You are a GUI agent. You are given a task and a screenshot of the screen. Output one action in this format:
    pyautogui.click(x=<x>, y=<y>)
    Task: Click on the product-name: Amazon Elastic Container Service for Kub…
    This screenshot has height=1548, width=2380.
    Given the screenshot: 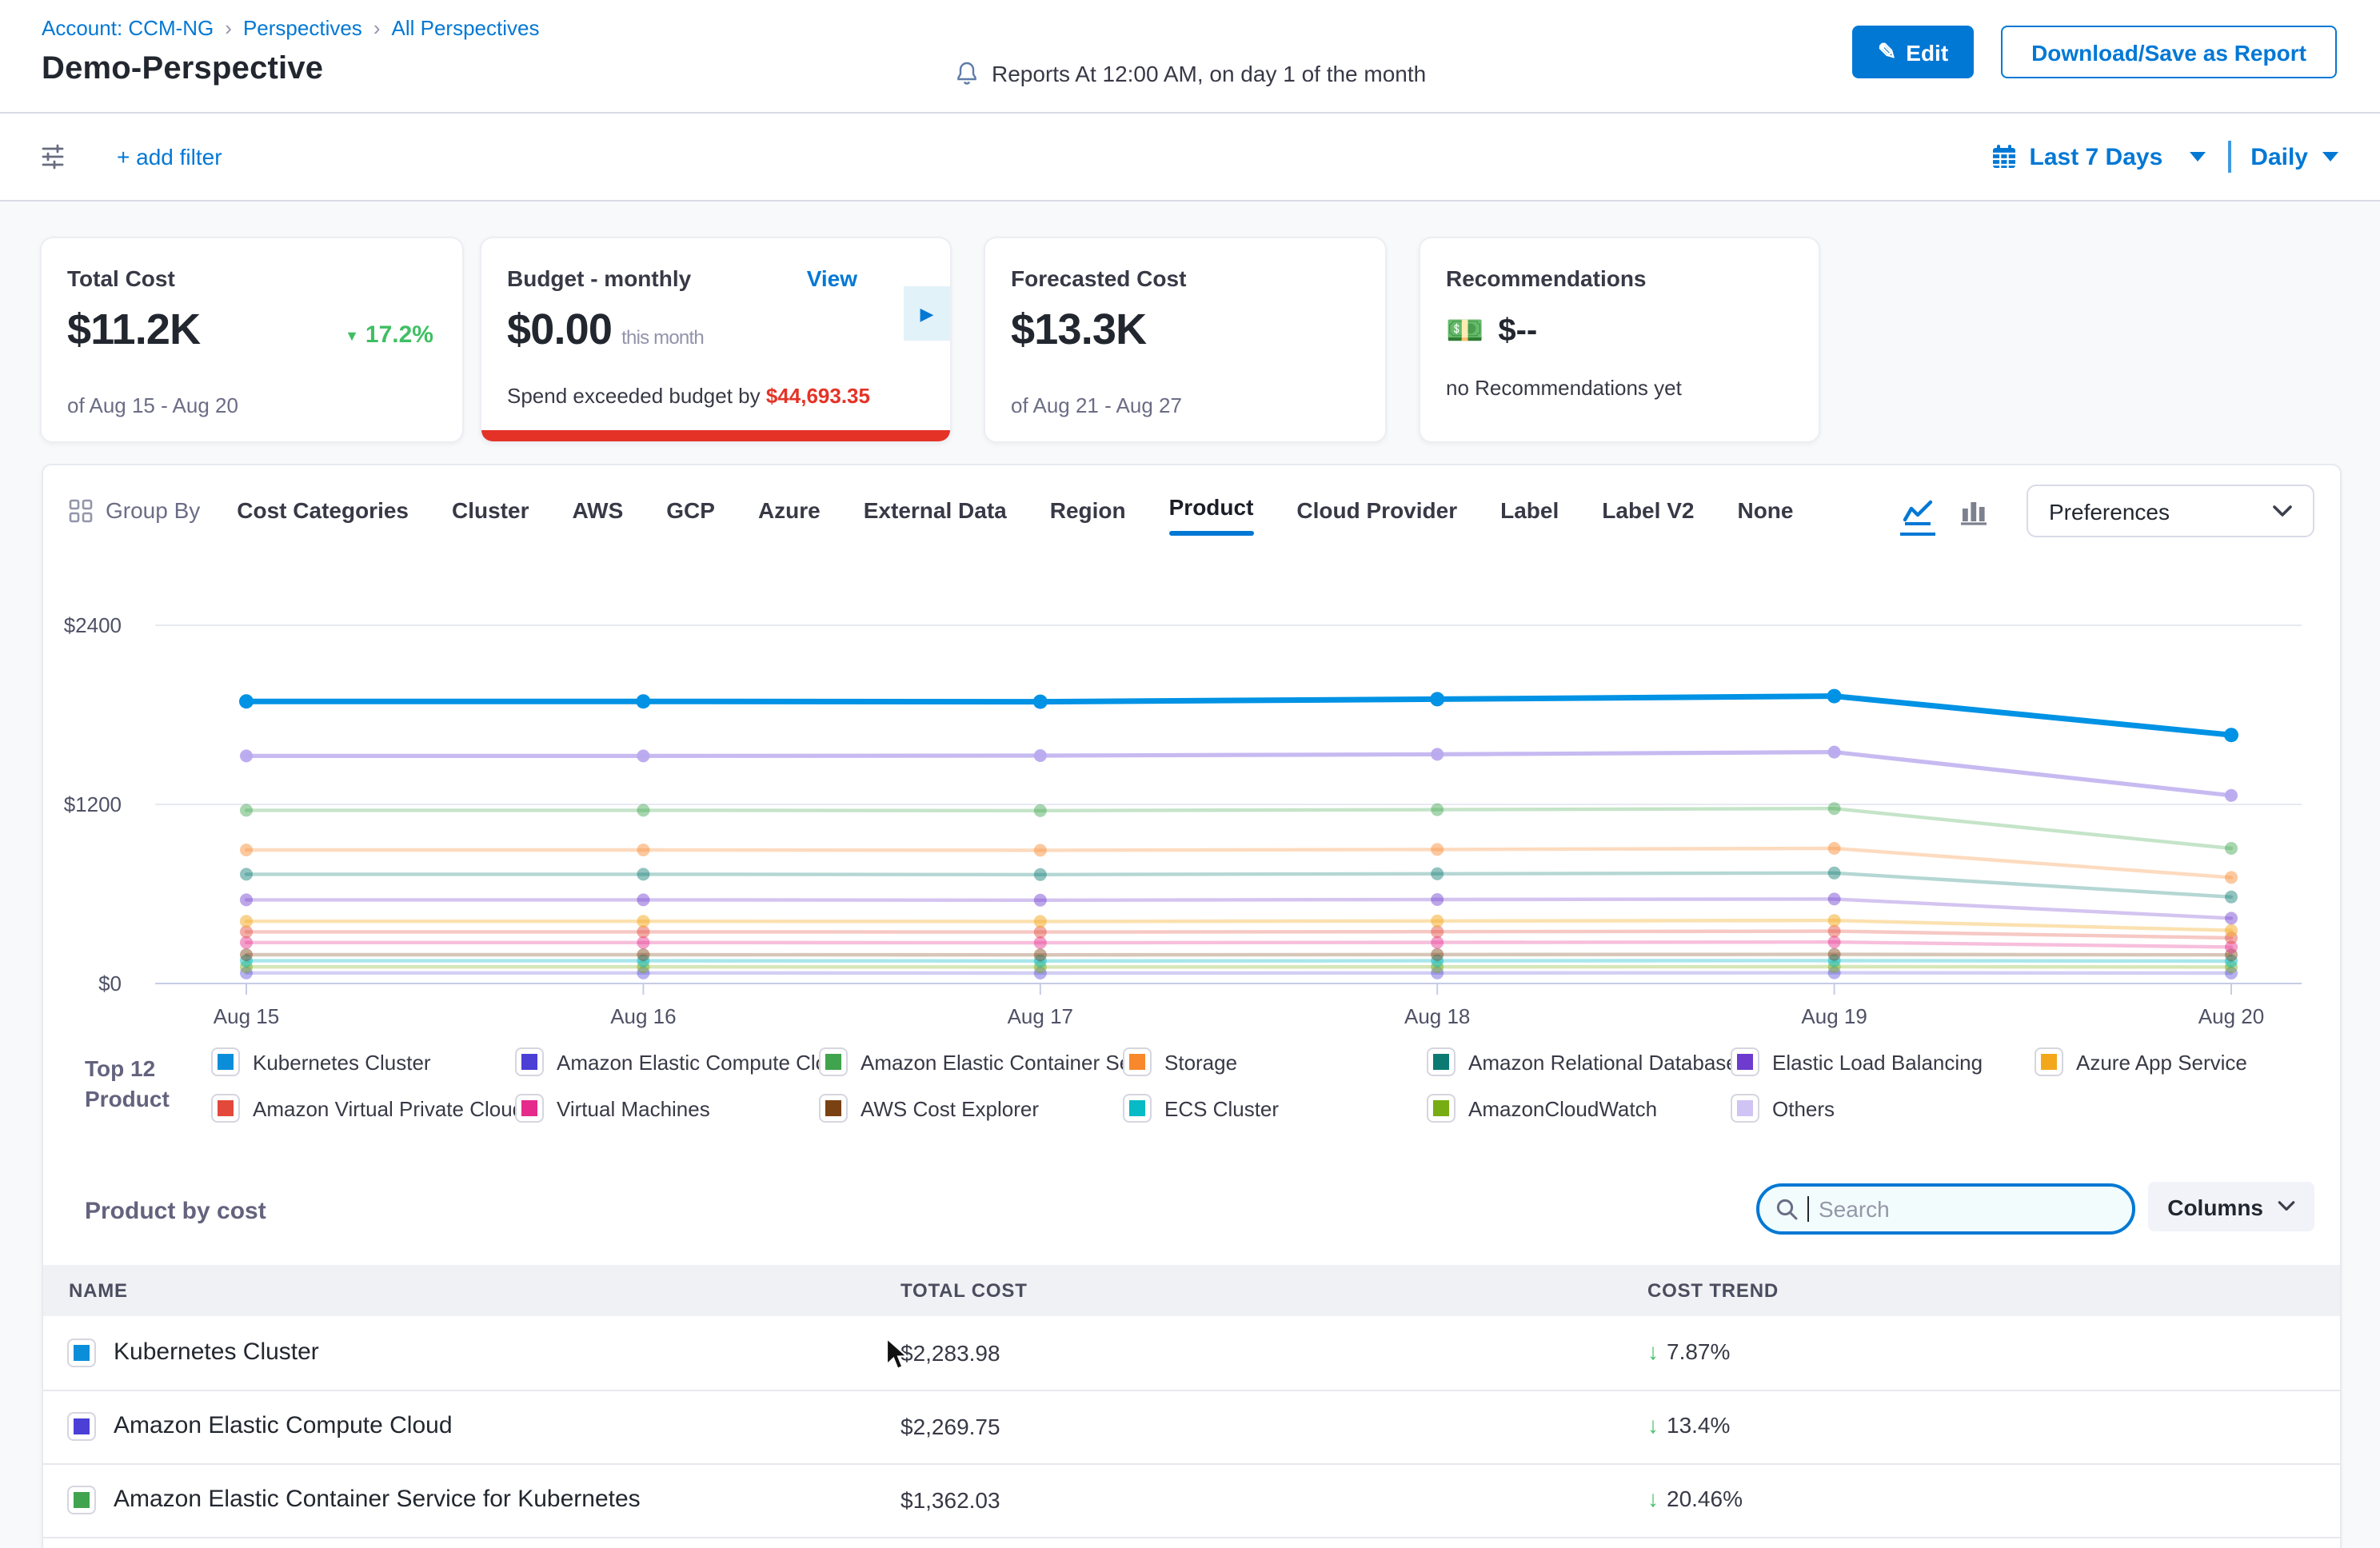 What is the action you would take?
    pyautogui.click(x=377, y=1499)
    